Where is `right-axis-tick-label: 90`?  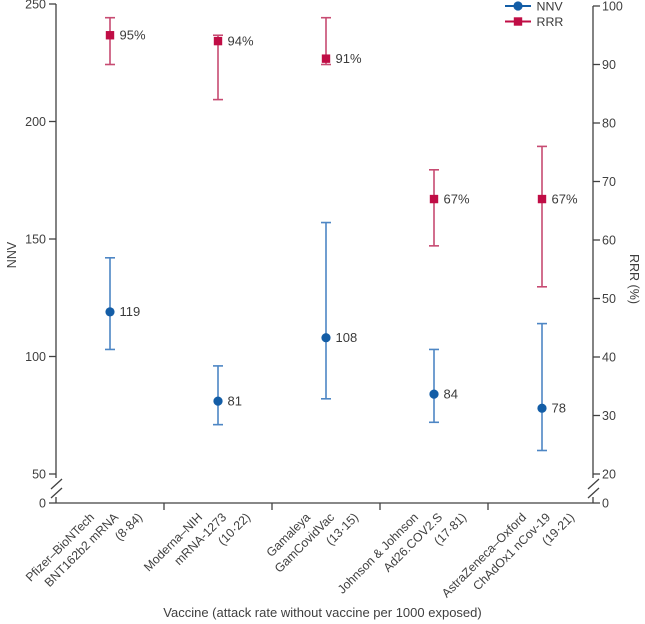 right-axis-tick-label: 90 is located at coordinates (609, 65).